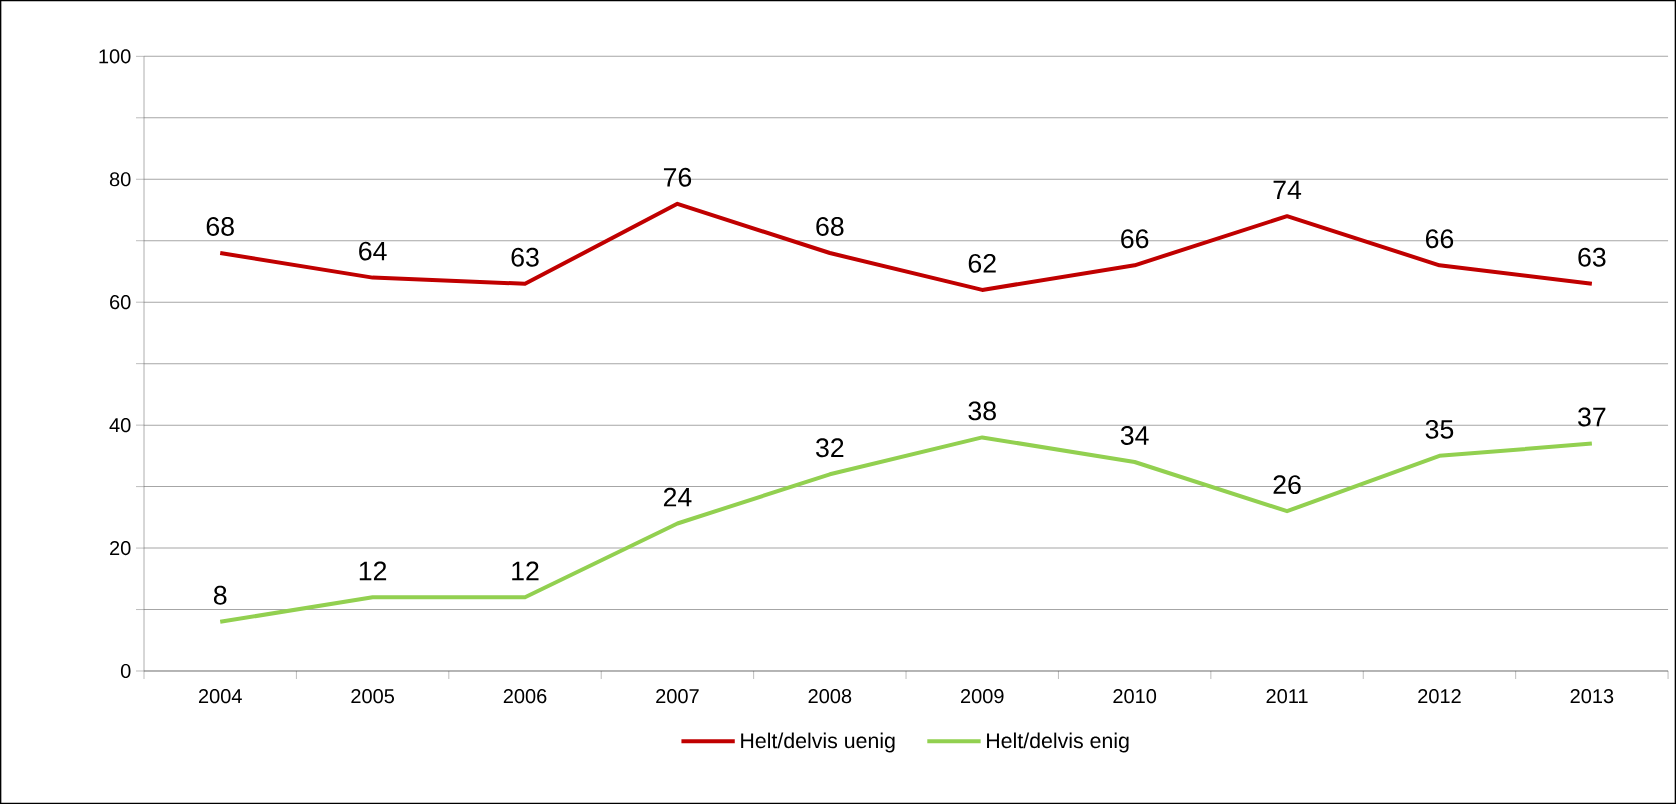  Describe the element at coordinates (1439, 429) in the screenshot. I see `data-label: 35` at that location.